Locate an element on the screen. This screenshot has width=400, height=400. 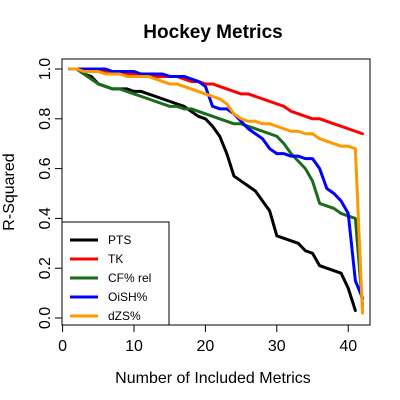
y-tick-label: 0.4 is located at coordinates (45, 218).